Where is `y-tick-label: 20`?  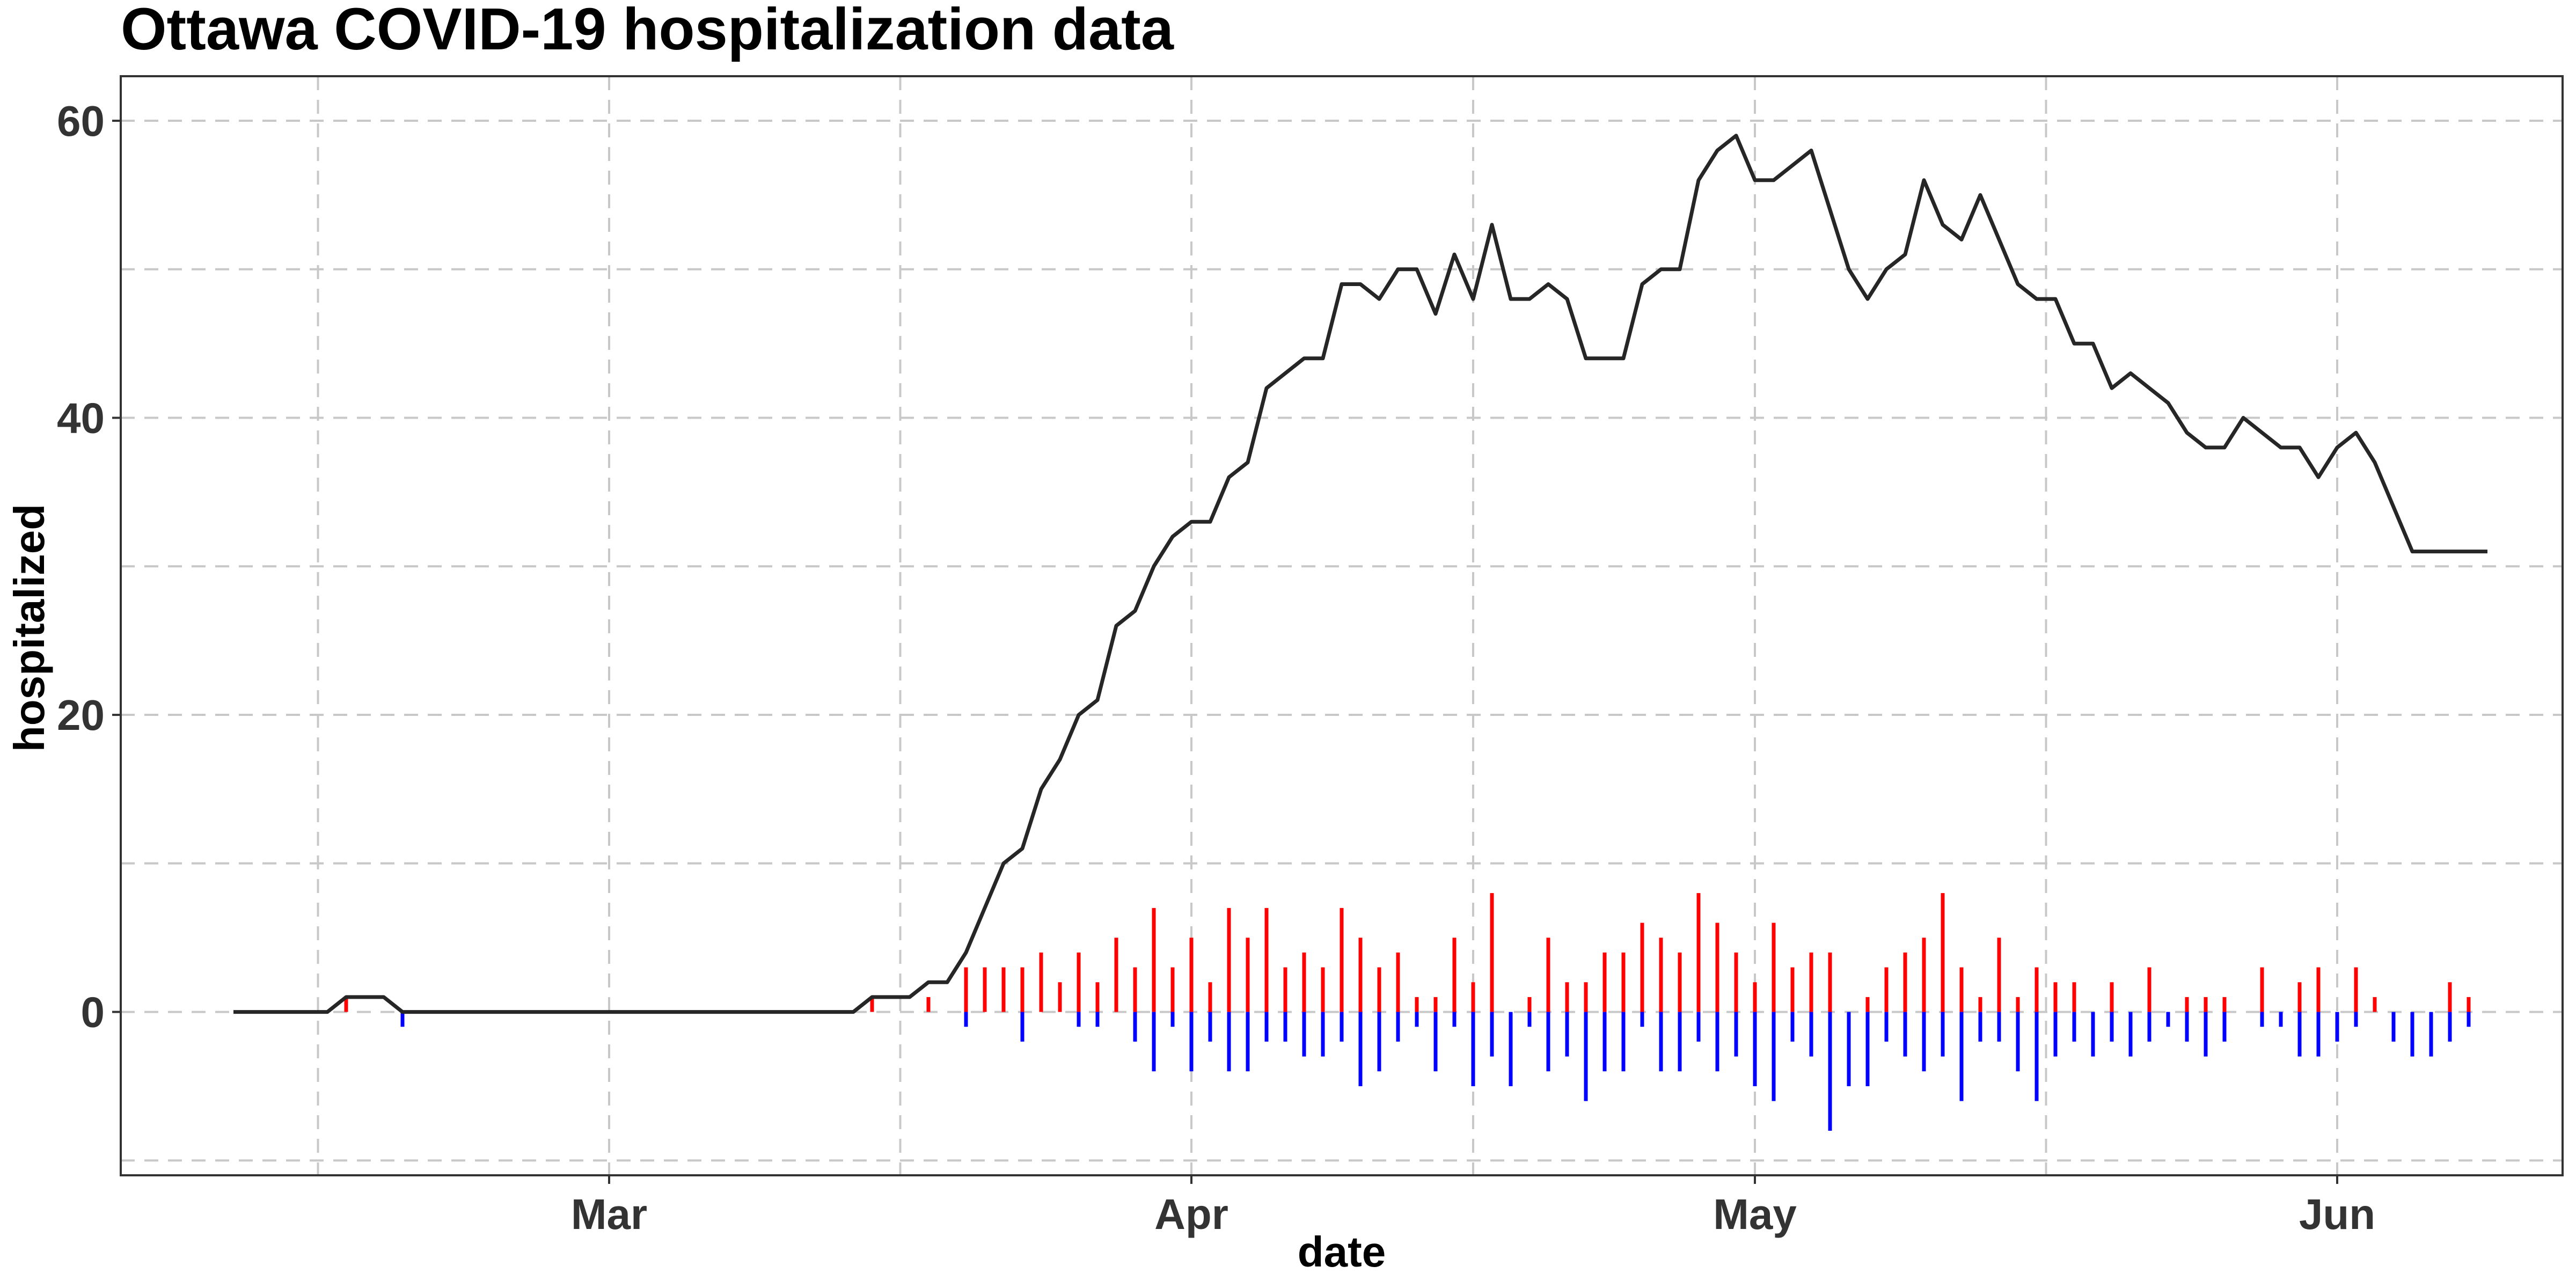
y-tick-label: 20 is located at coordinates (81, 715).